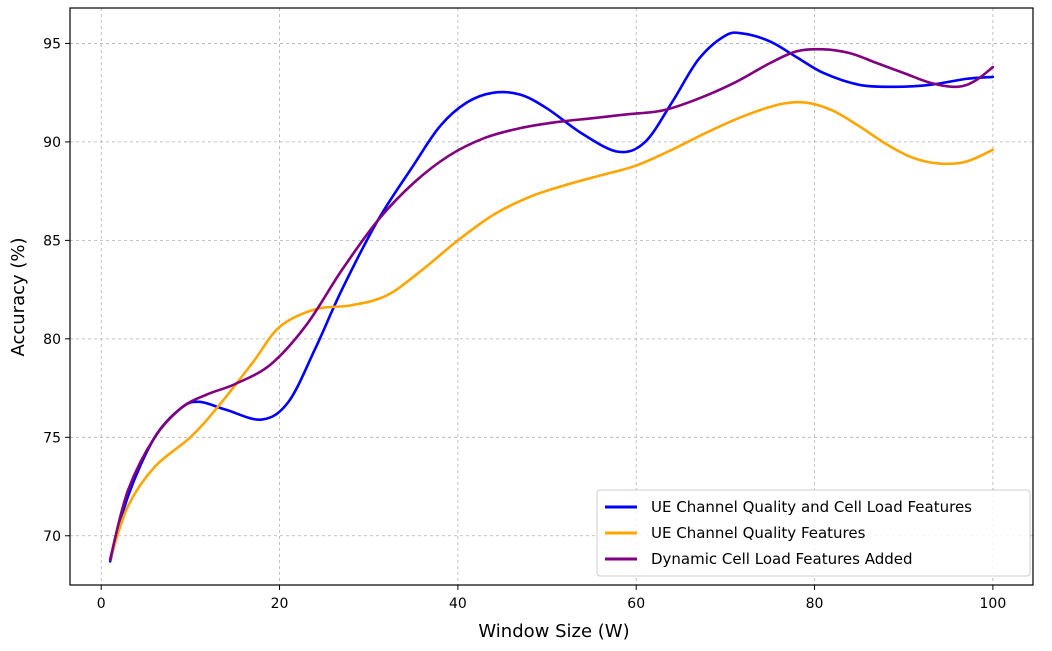  Describe the element at coordinates (758, 533) in the screenshot. I see `legend-label-2: UE Channel Quality Features` at that location.